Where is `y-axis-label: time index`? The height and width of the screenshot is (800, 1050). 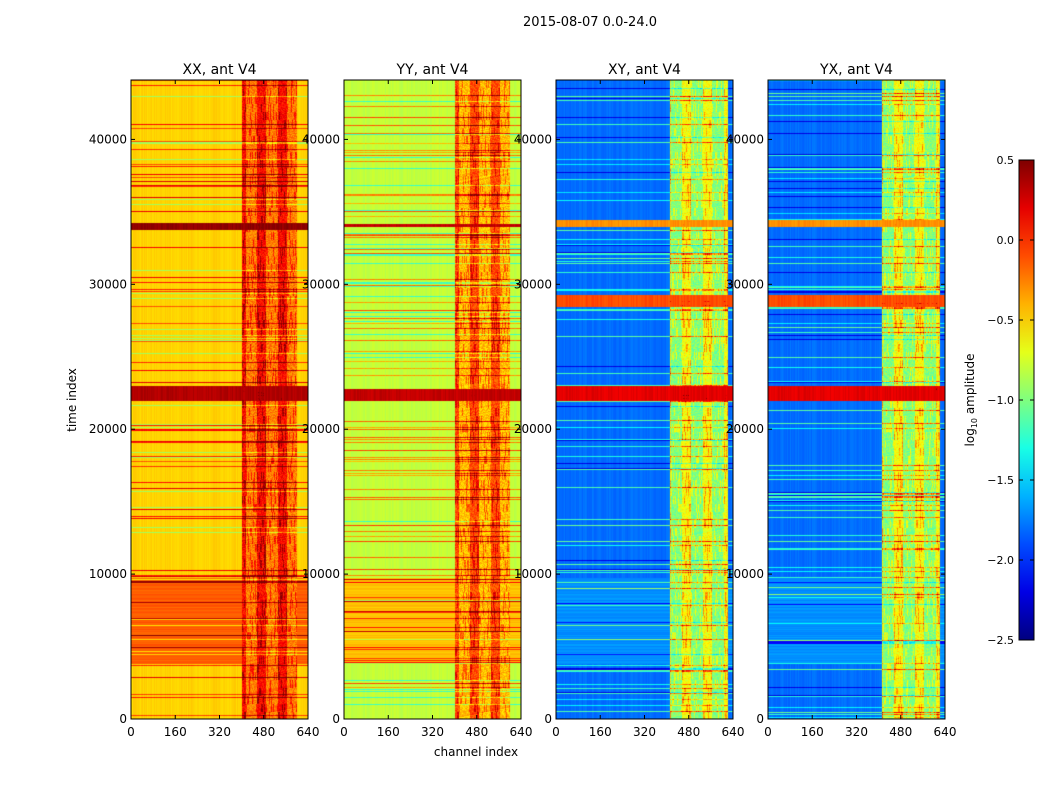
y-axis-label: time index is located at coordinates (72, 400).